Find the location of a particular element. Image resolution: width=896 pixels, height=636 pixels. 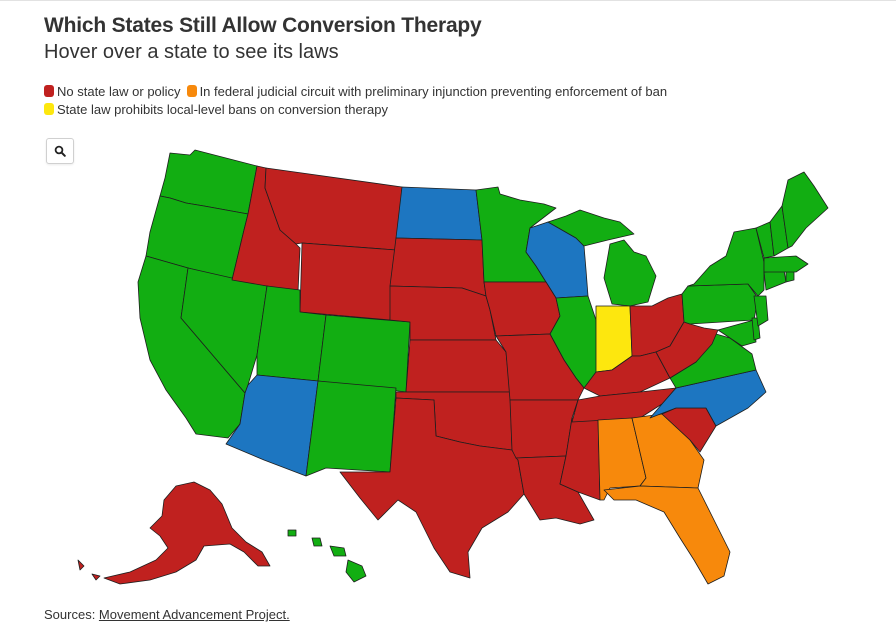

state-maryland is located at coordinates (737, 333).